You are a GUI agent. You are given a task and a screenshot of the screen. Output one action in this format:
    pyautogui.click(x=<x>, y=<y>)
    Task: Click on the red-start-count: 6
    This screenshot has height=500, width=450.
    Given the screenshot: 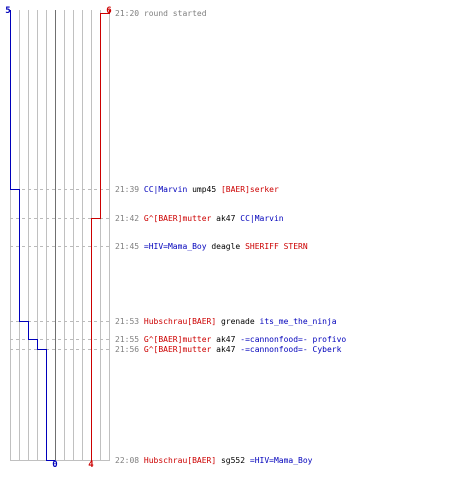 What is the action you would take?
    pyautogui.click(x=108, y=11)
    